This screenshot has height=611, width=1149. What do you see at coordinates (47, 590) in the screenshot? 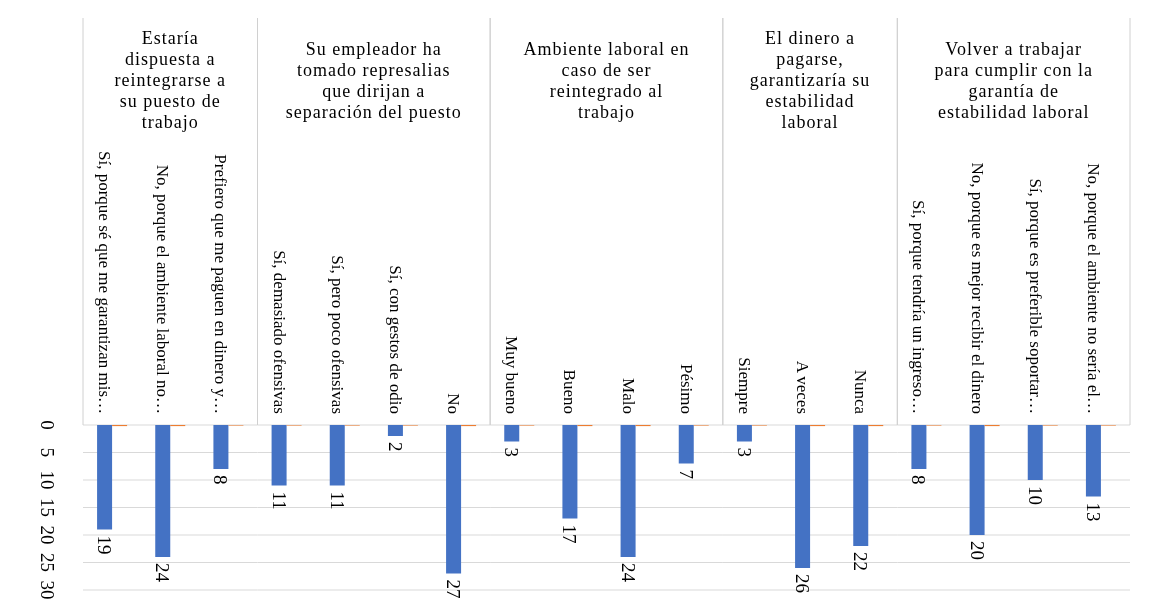
I see `y-tick-label: 30` at bounding box center [47, 590].